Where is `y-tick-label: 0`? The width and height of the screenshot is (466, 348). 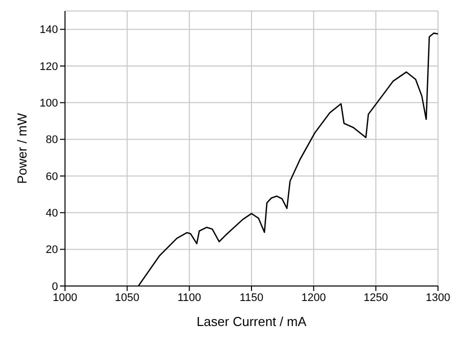
y-tick-label: 0 is located at coordinates (55, 286).